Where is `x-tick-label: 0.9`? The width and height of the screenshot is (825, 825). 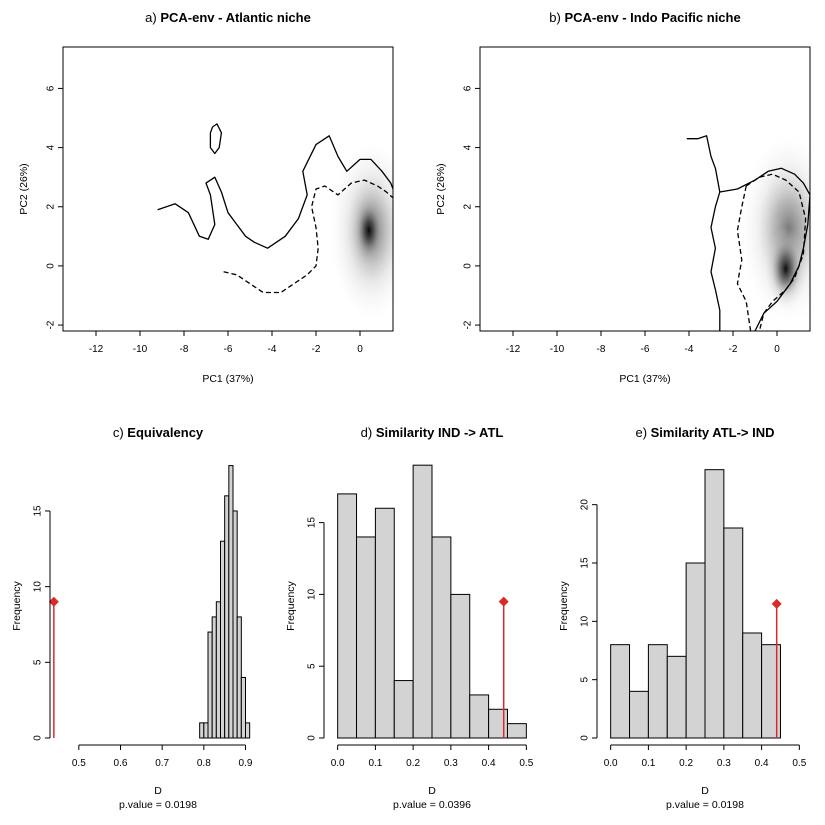 x-tick-label: 0.9 is located at coordinates (246, 763).